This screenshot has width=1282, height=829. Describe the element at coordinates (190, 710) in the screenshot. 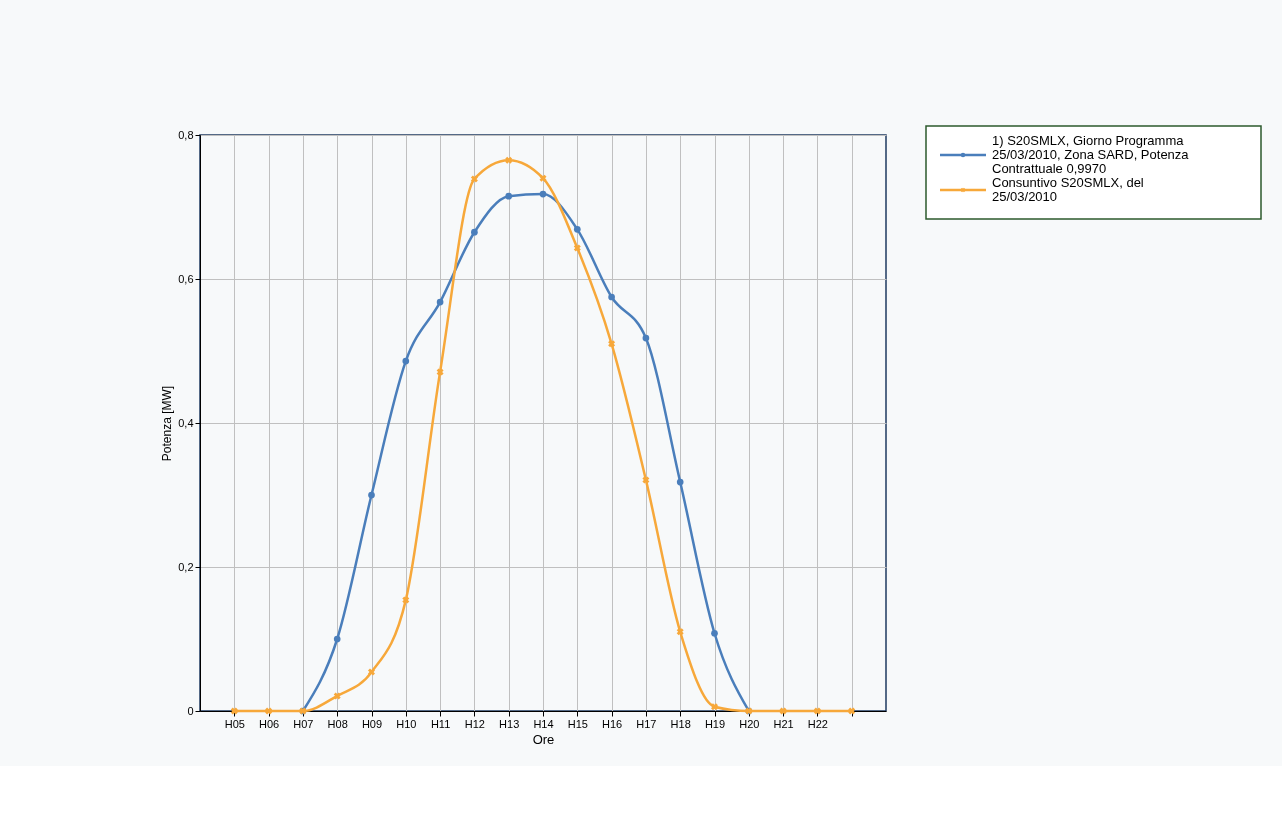

I see `y-tick-label: 0` at that location.